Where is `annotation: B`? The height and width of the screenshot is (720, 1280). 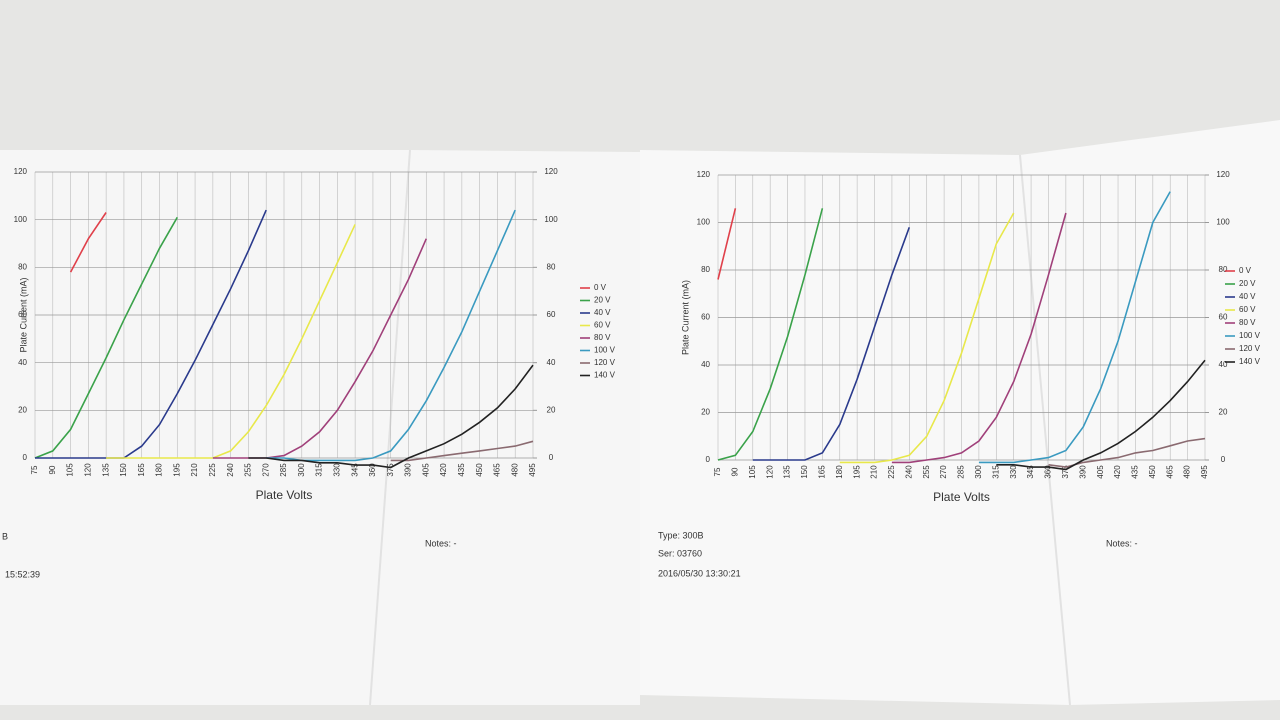 annotation: B is located at coordinates (5, 536).